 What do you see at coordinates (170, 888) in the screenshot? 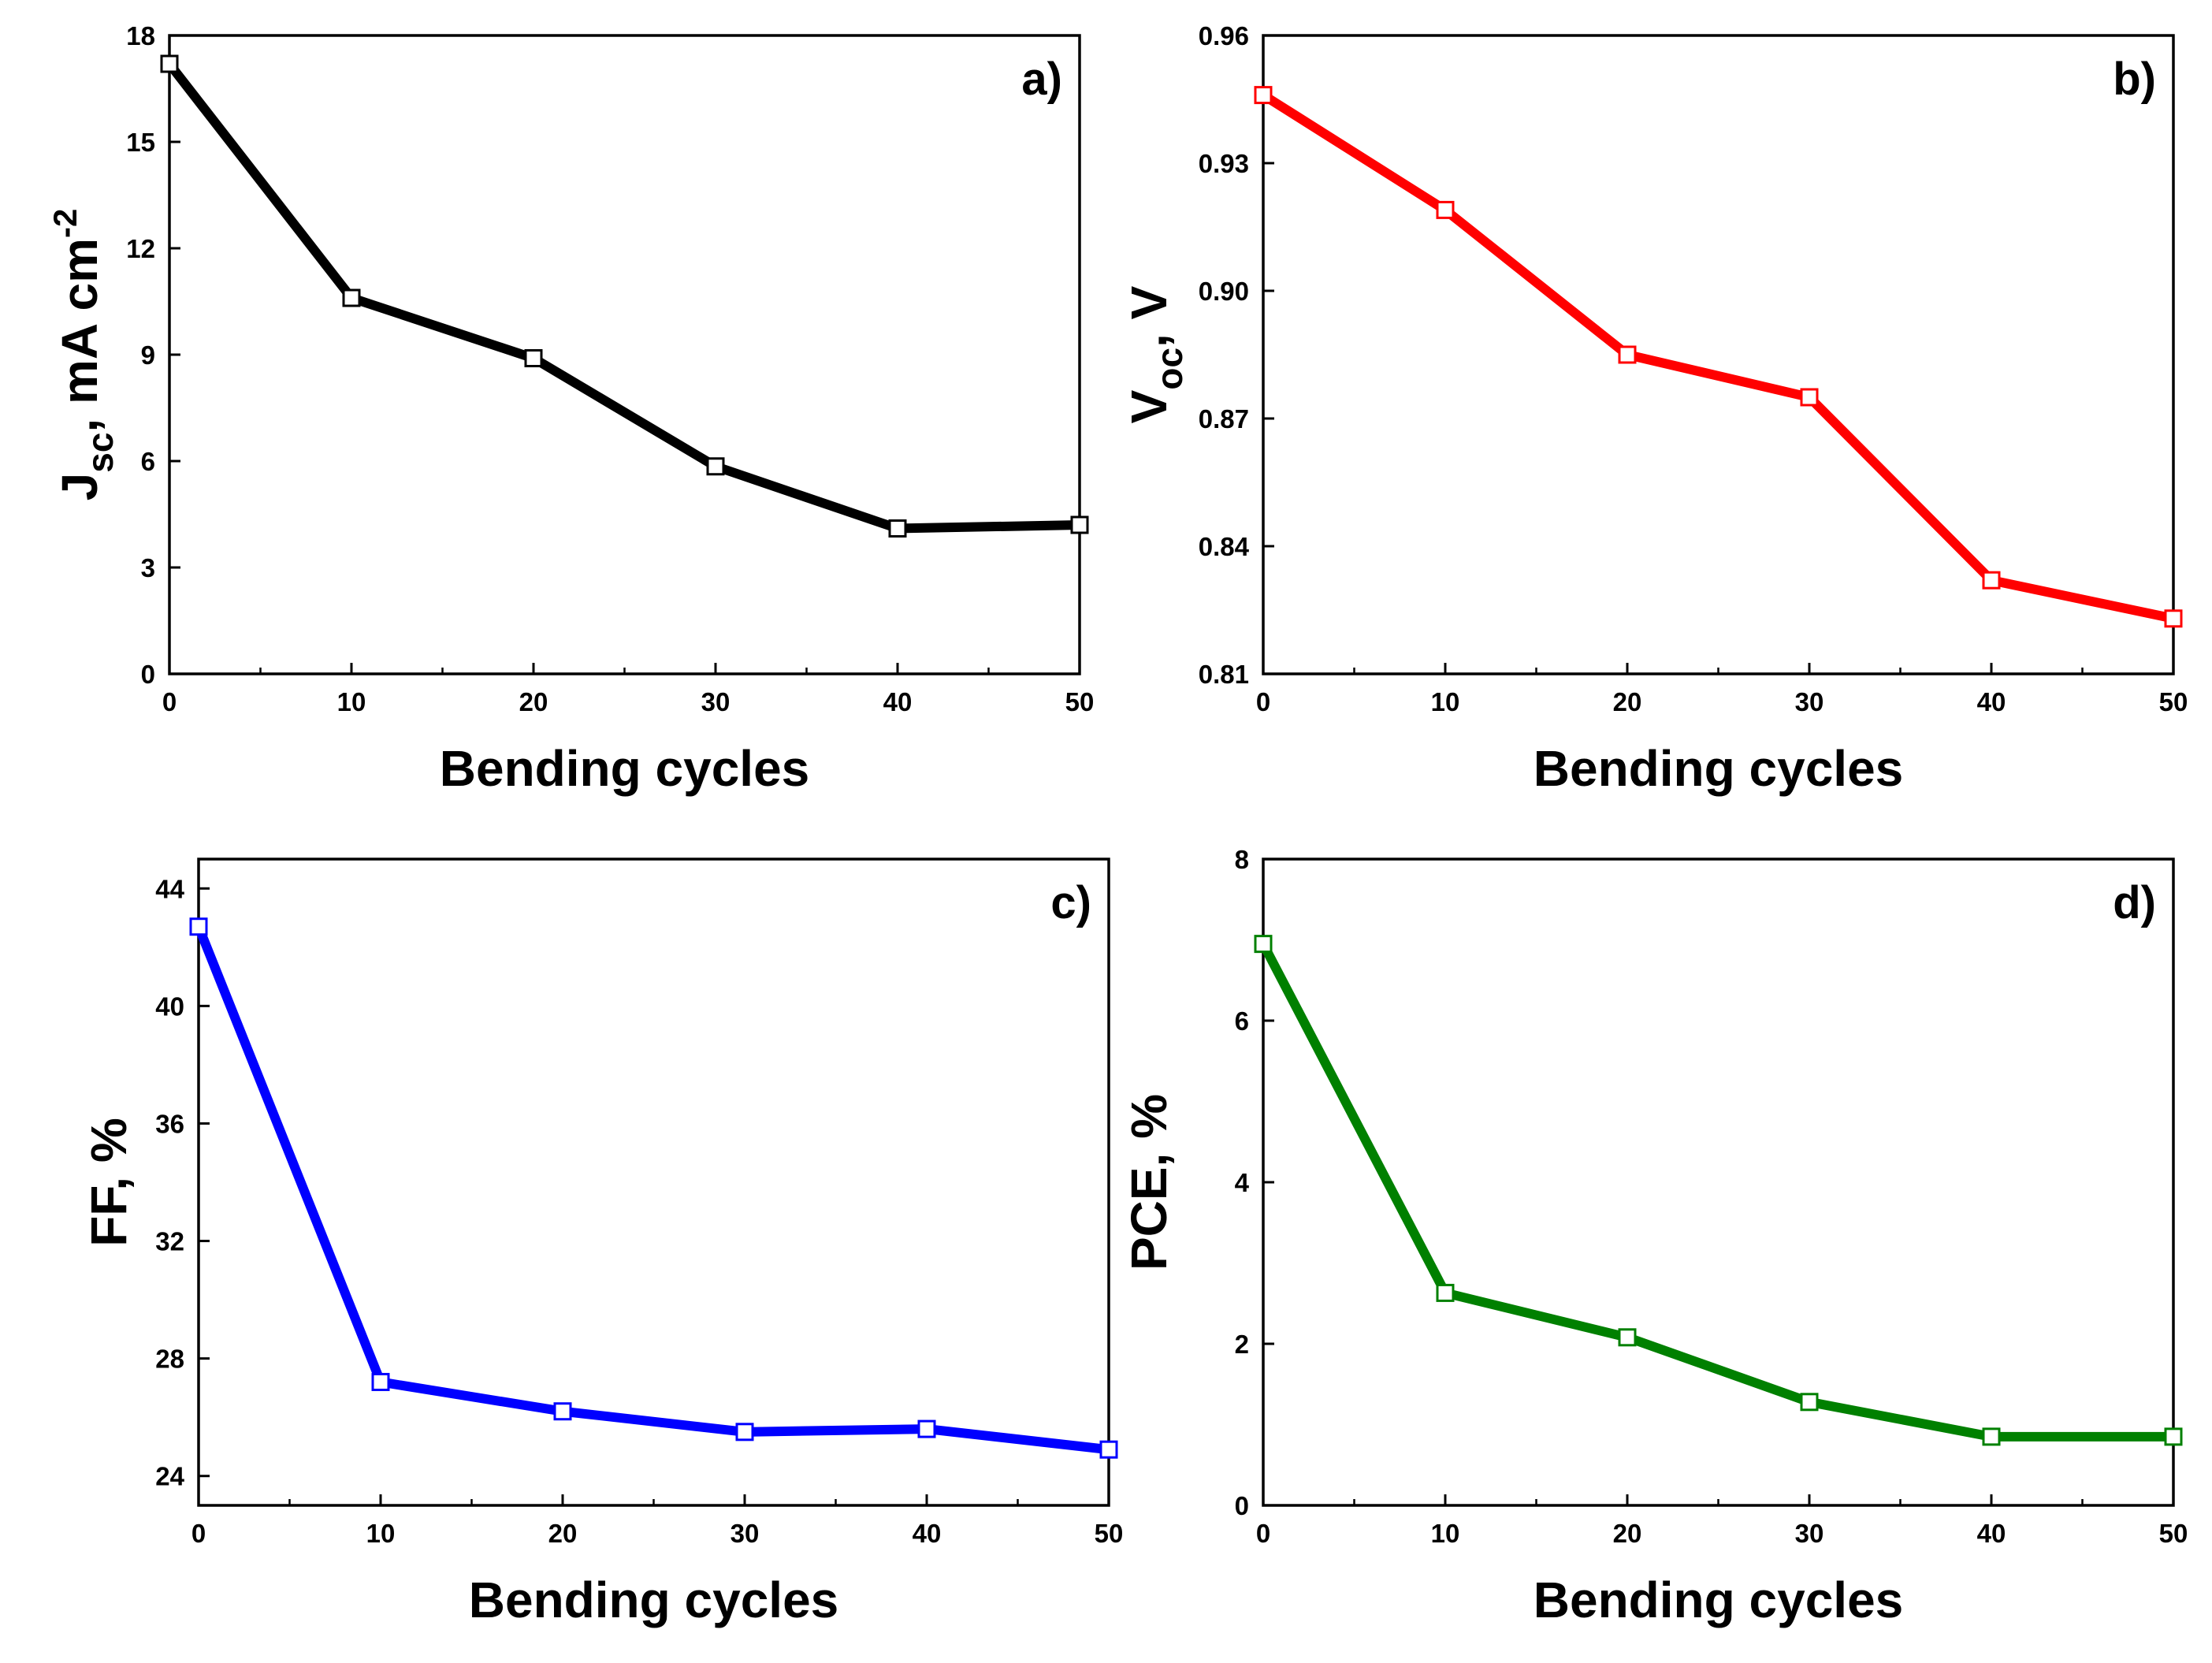
I see `y-tick-label: 44` at bounding box center [170, 888].